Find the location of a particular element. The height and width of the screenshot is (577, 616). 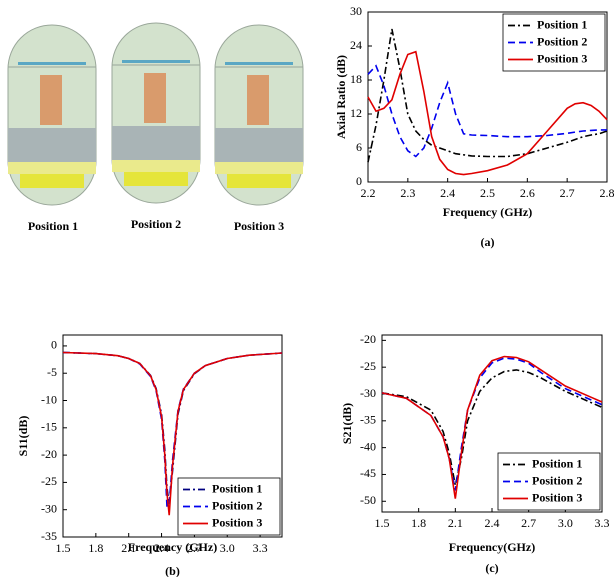

y-tick-label: -50 is located at coordinates (368, 500).